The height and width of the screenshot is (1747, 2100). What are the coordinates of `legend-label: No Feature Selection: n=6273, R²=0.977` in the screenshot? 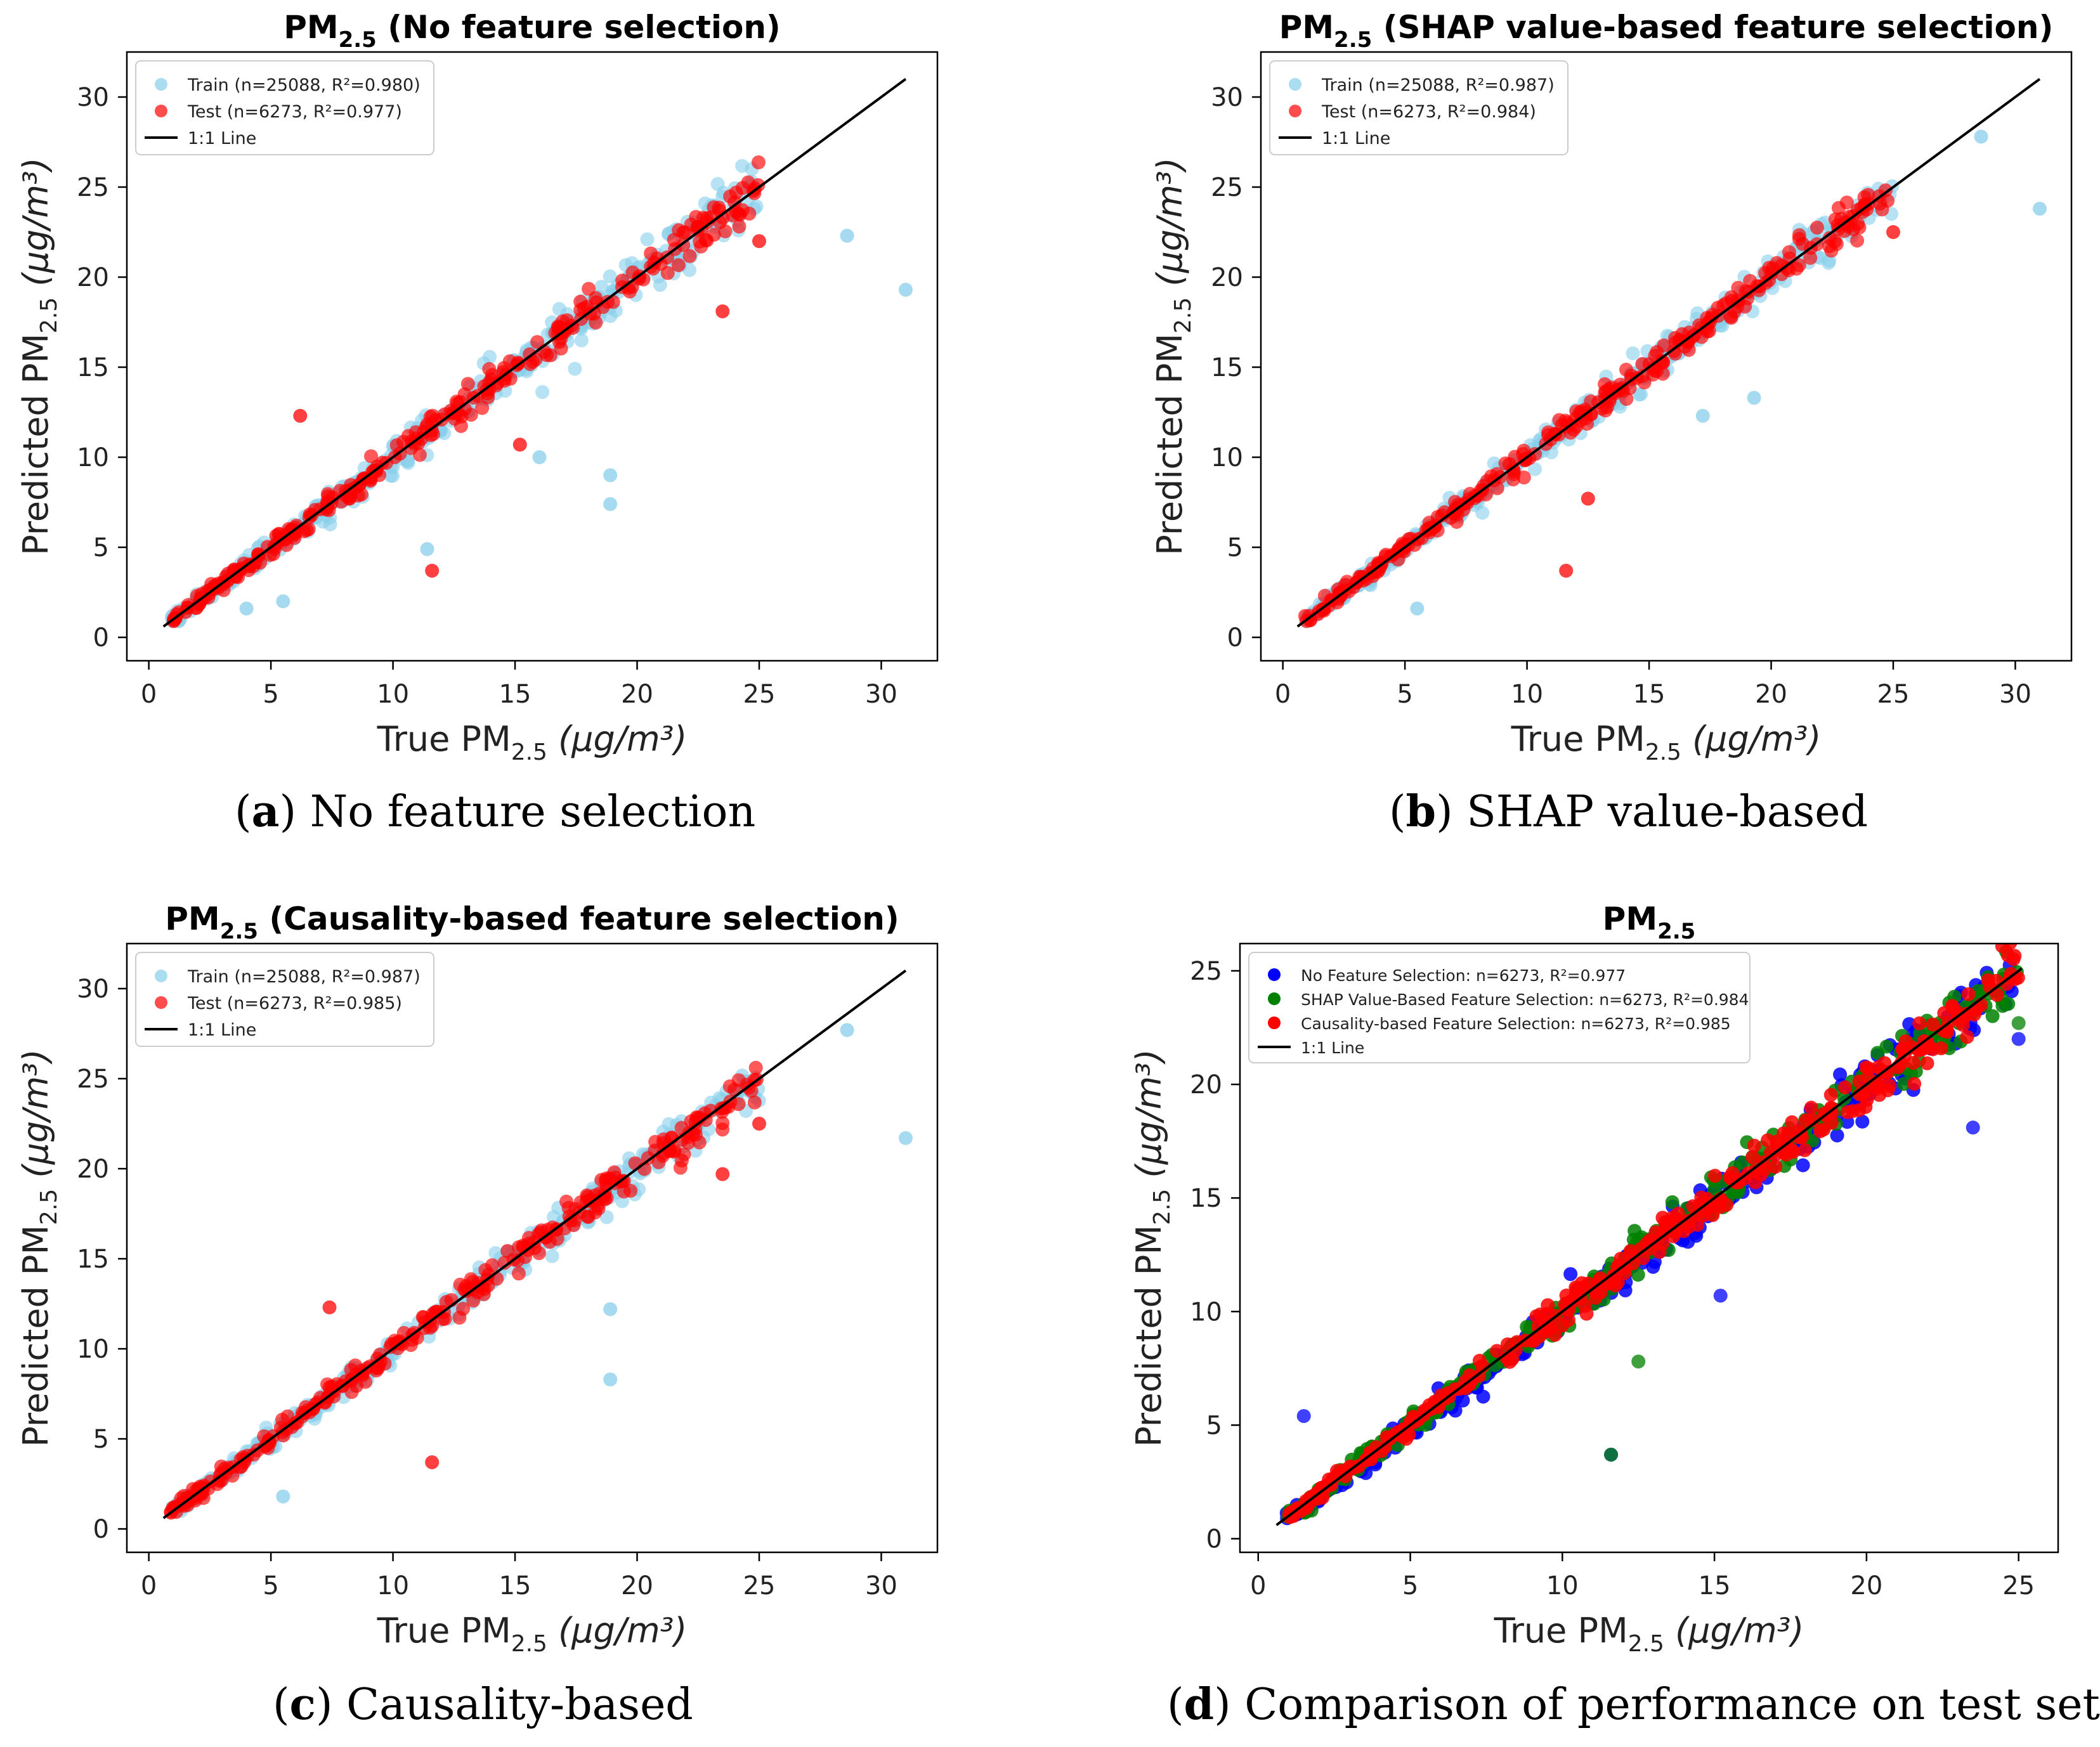 It's located at (1463, 975).